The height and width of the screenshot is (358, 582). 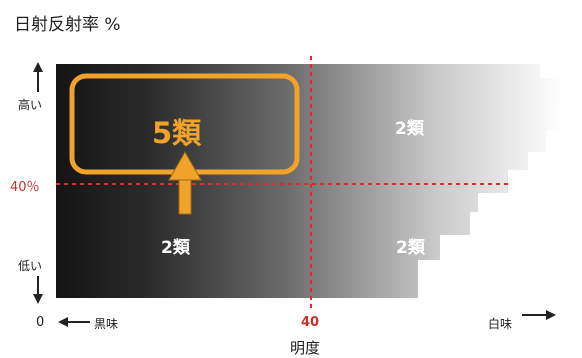 I want to click on y-axis-up-arrow-icon, so click(x=38, y=77).